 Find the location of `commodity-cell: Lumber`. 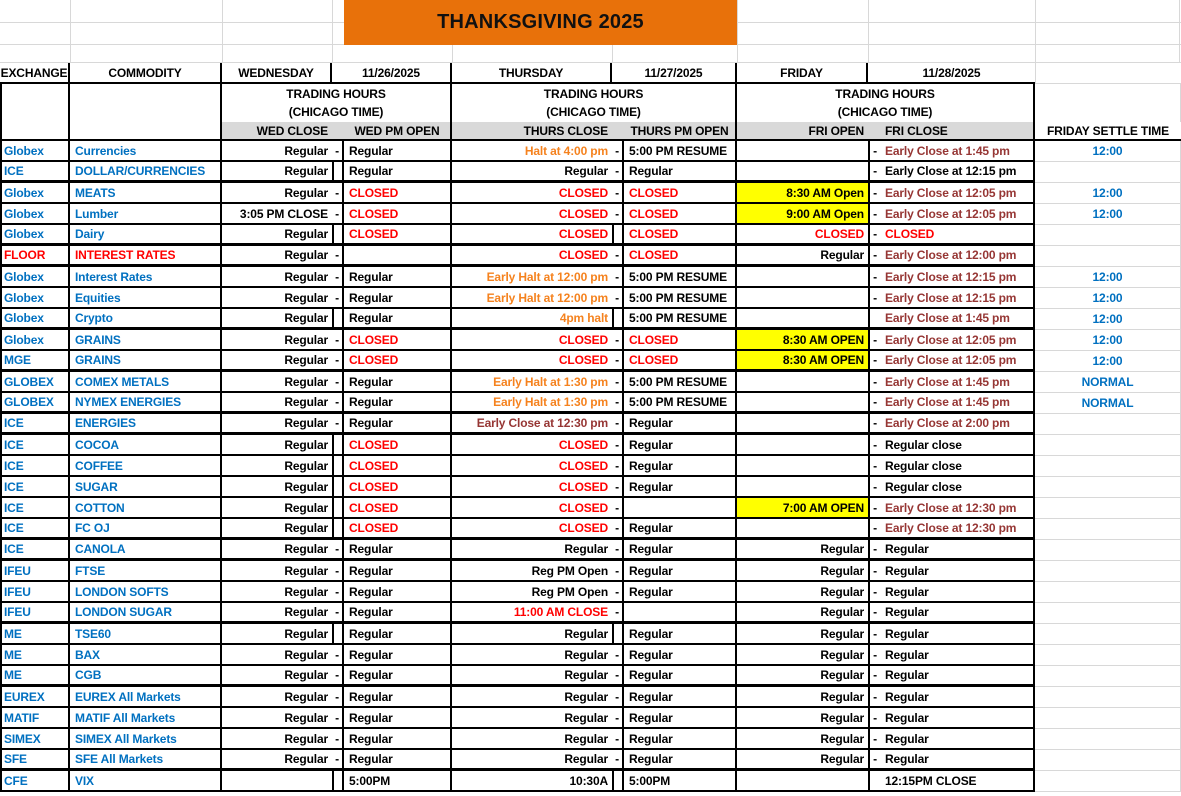

commodity-cell: Lumber is located at coordinates (146, 214).